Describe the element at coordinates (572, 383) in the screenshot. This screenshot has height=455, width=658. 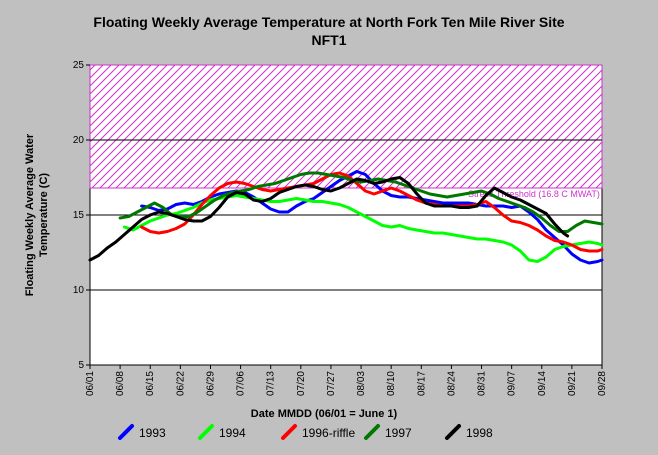
I see `x-tick-label: 09/21` at that location.